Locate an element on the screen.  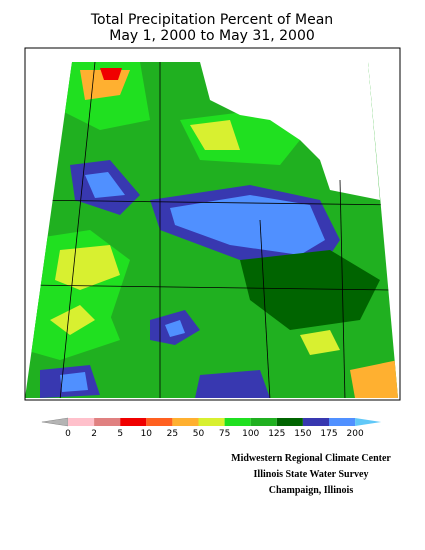
credit-line: Illinois State Water Survey is located at coordinates (311, 474).